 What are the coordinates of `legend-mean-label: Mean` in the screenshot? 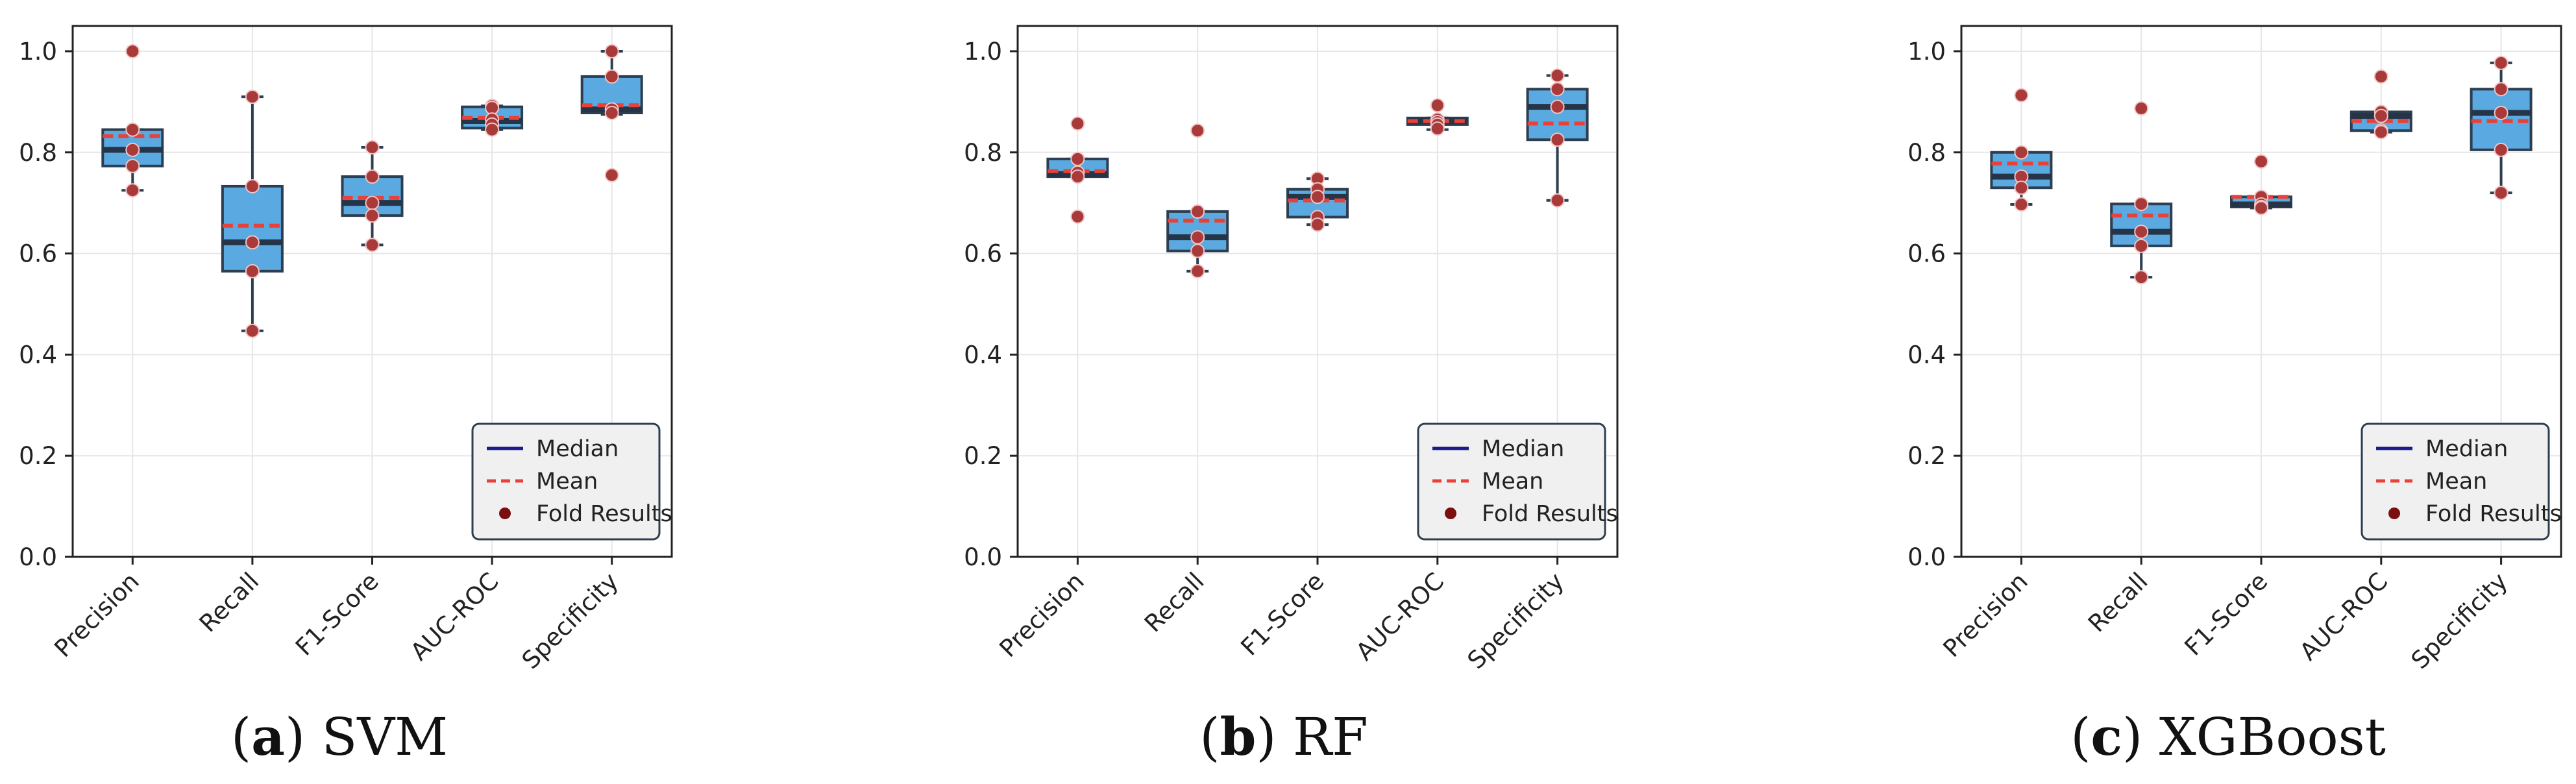 It's located at (1512, 482).